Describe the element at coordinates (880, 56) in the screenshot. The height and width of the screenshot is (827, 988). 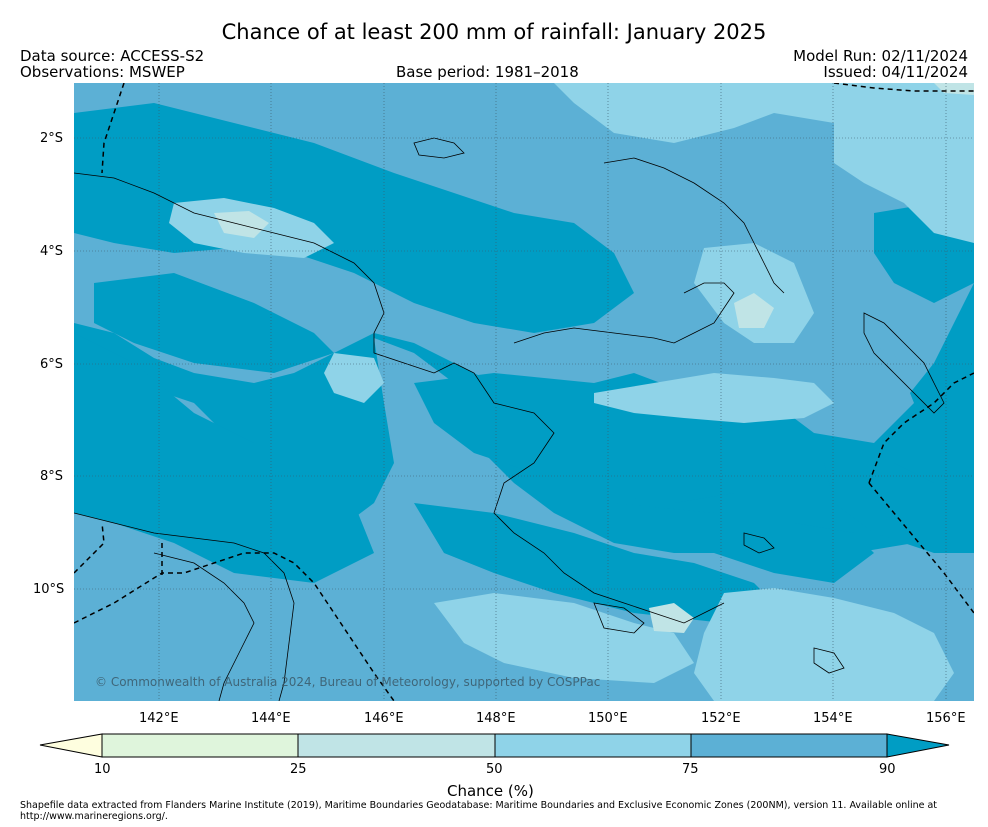
I see `model-run-label: Model Run: 02/11/2024` at that location.